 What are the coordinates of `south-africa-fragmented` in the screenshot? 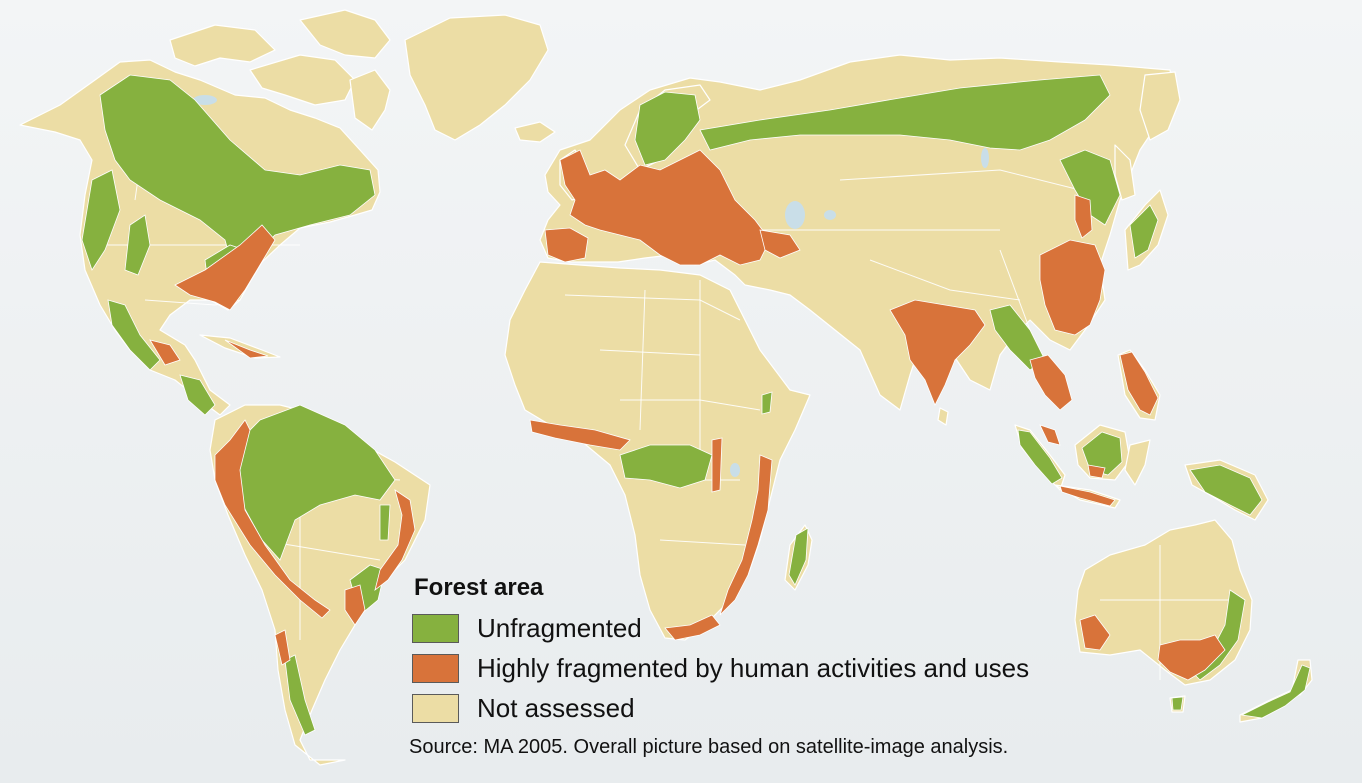 It's located at (692, 627).